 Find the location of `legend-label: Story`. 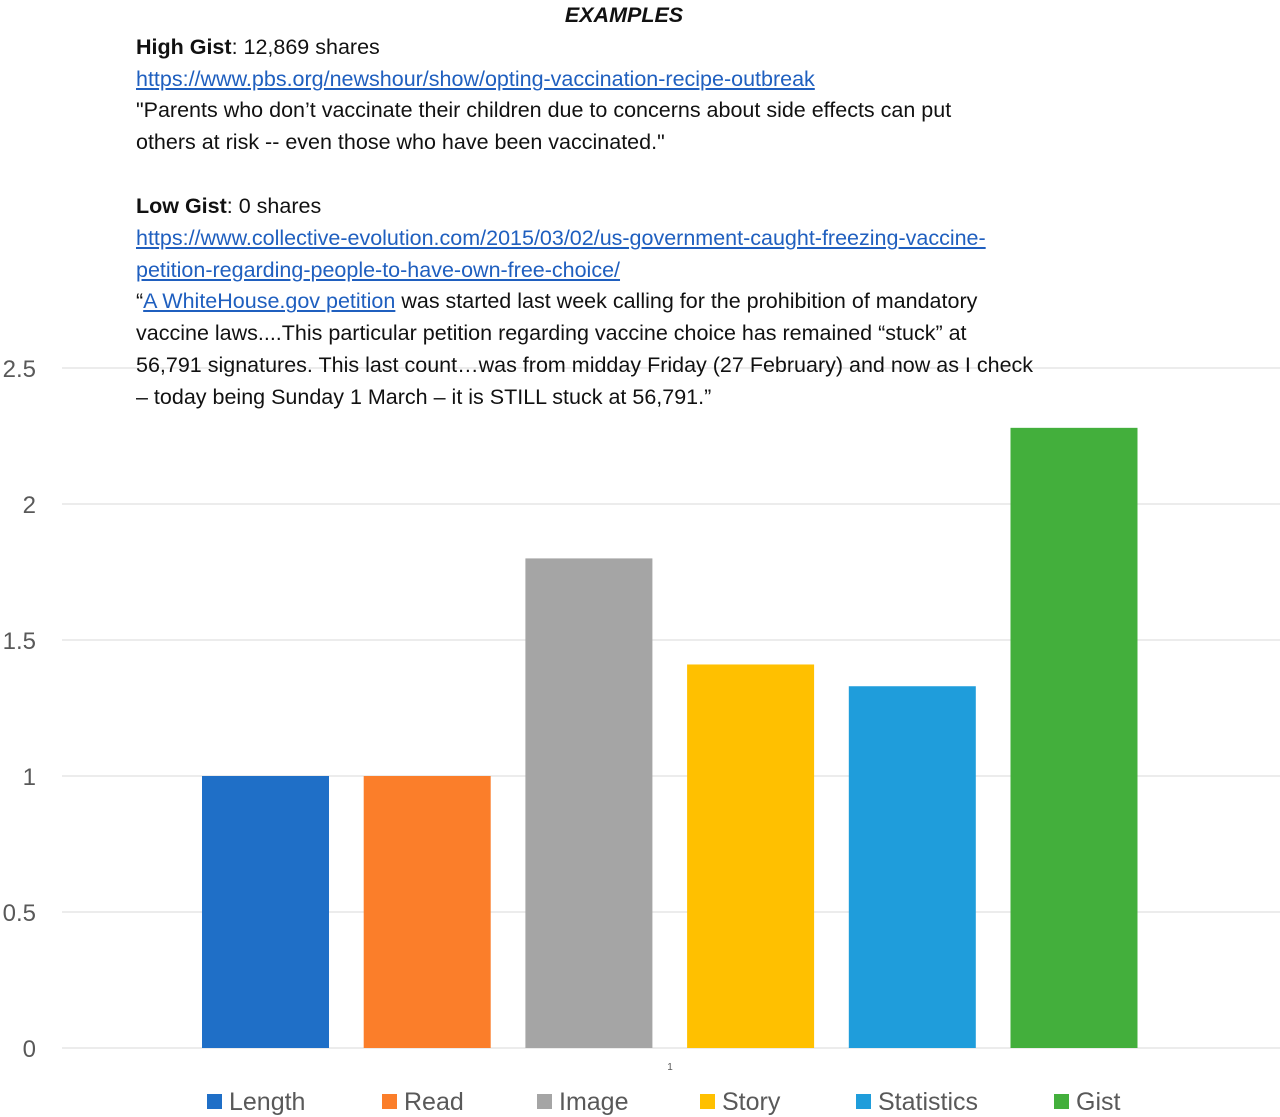

legend-label: Story is located at coordinates (751, 1102).